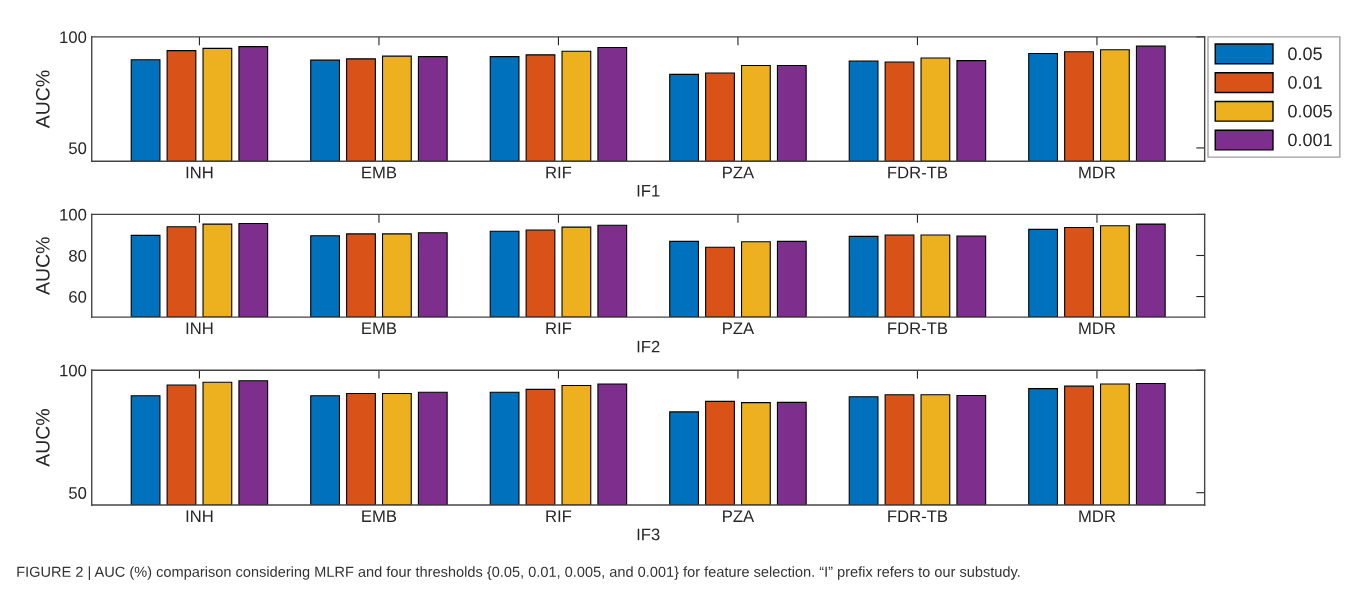 This screenshot has width=1349, height=604. Describe the element at coordinates (1305, 82) in the screenshot. I see `legend-label: 0.01` at that location.